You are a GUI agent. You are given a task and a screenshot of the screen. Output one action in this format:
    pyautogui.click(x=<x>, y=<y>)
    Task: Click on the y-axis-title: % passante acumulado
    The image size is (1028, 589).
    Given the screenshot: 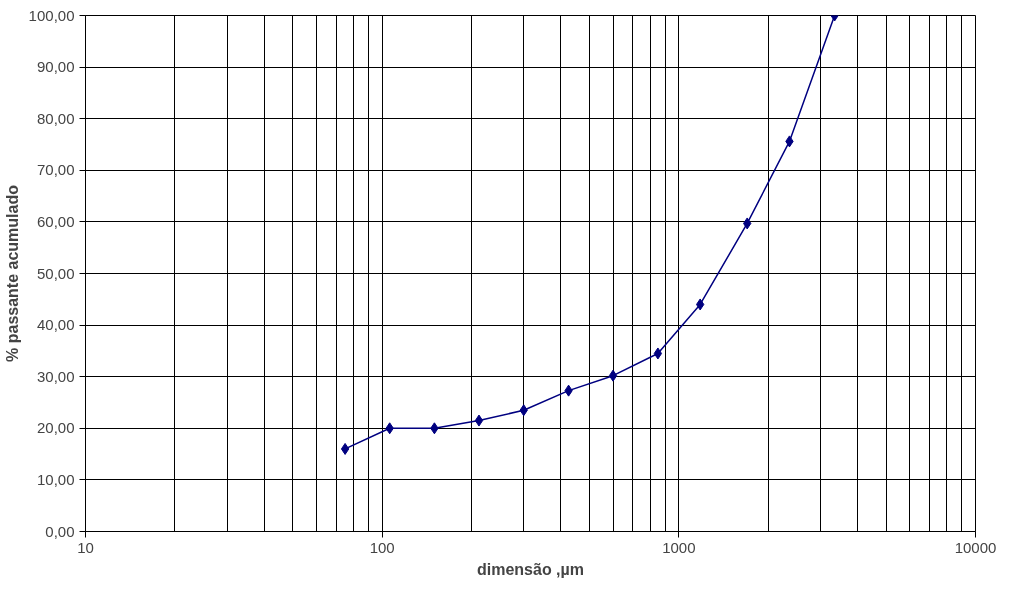 What is the action you would take?
    pyautogui.click(x=12, y=273)
    